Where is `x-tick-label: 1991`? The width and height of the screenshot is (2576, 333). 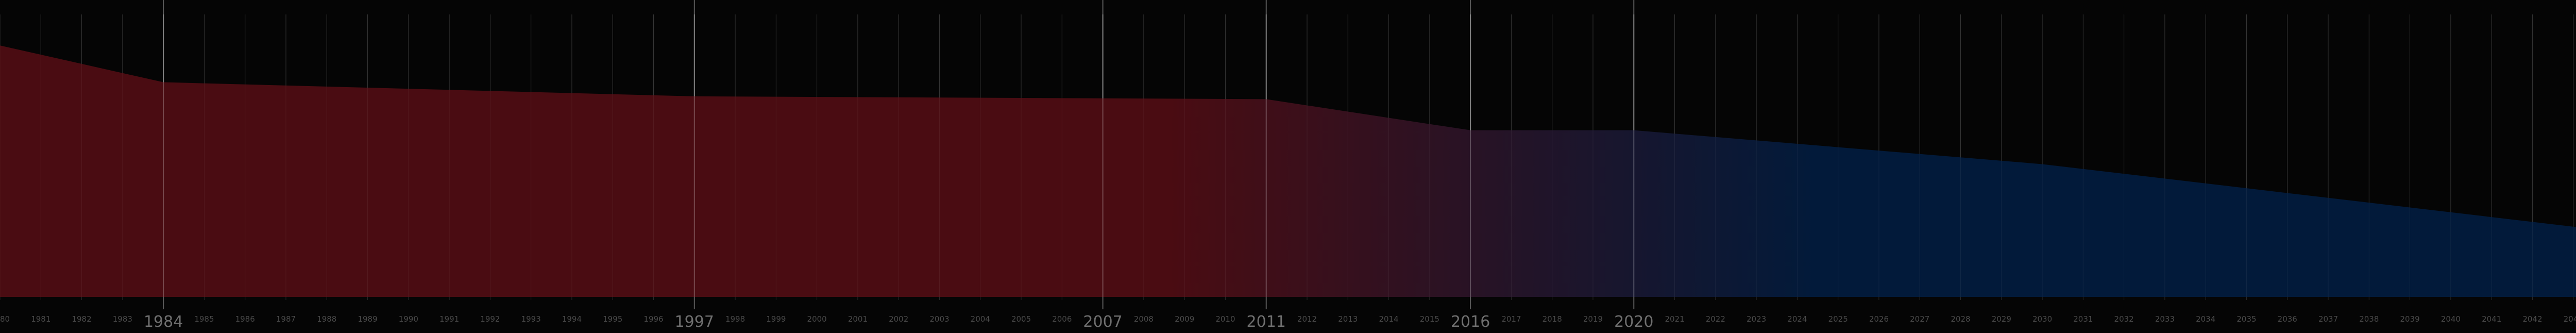 x-tick-label: 1991 is located at coordinates (449, 319).